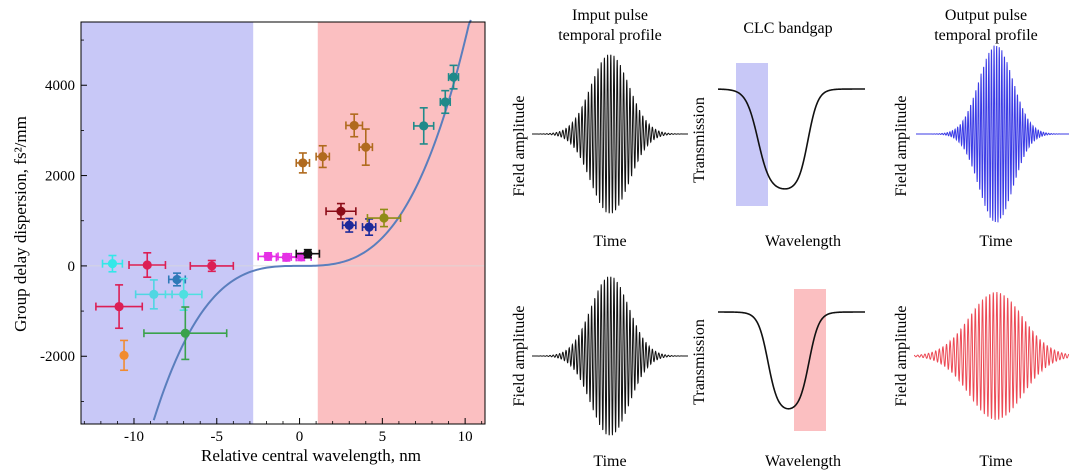 This screenshot has height=470, width=1069. What do you see at coordinates (752, 134) in the screenshot?
I see `bandgap-highlight` at bounding box center [752, 134].